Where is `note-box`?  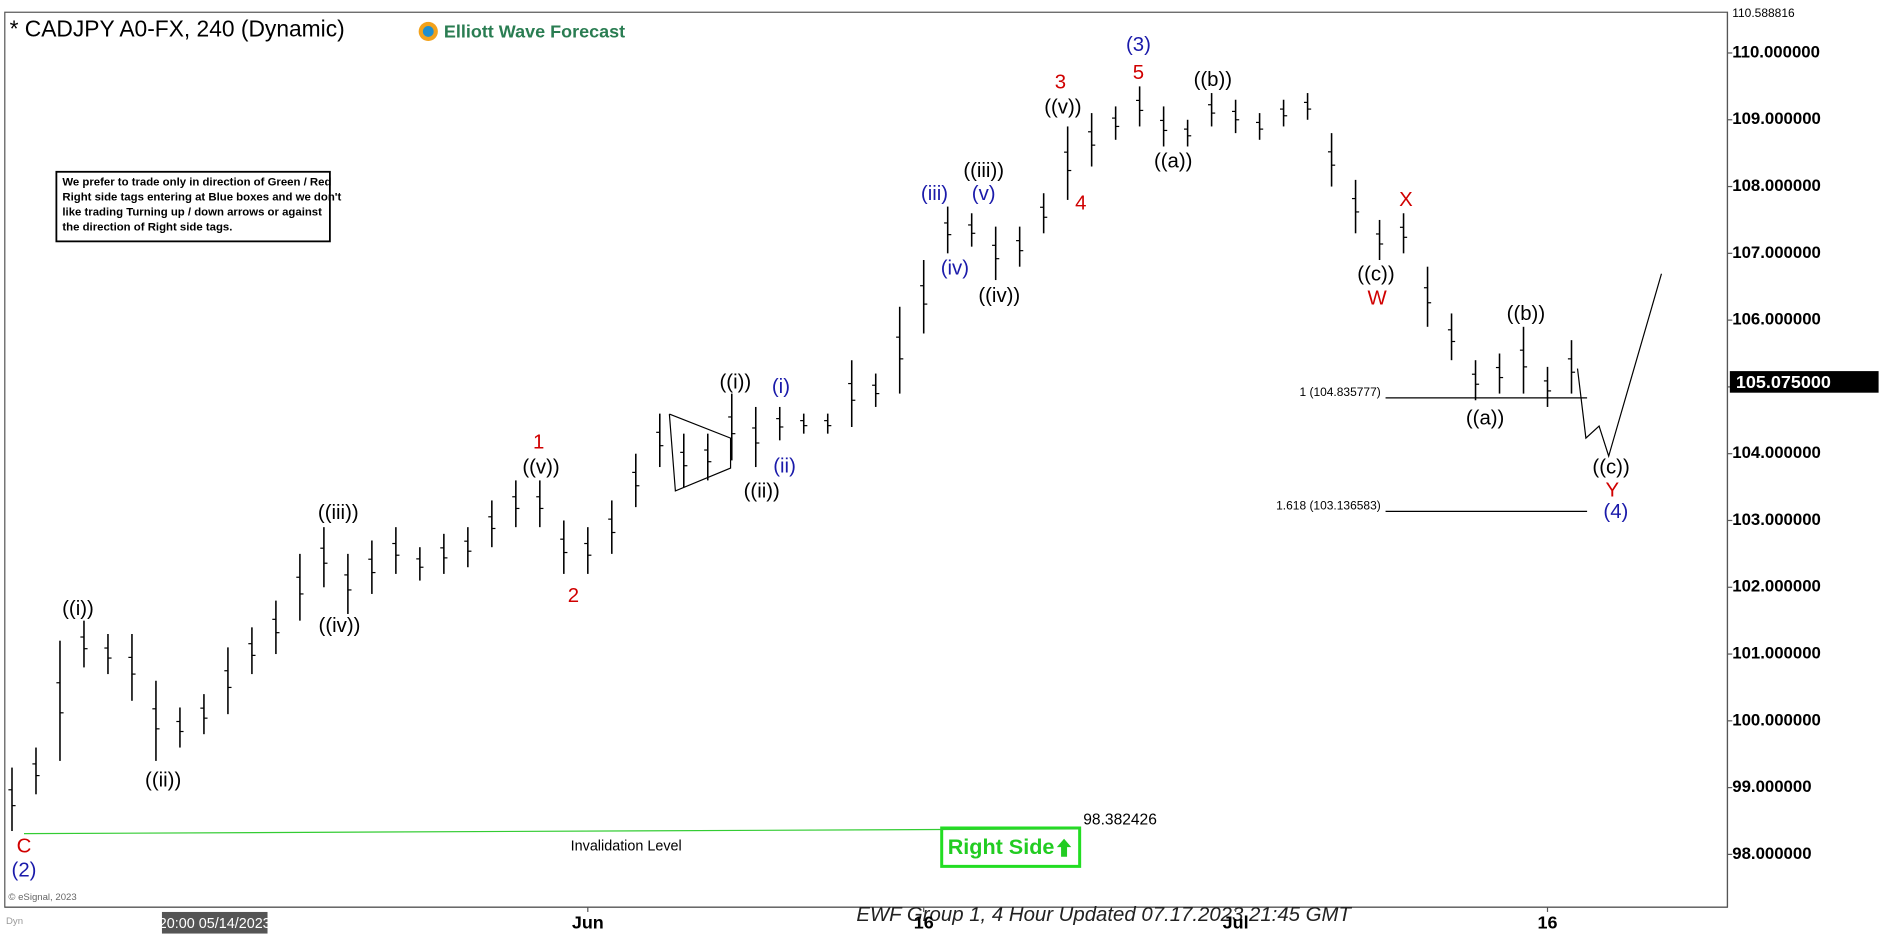
note-box is located at coordinates (193, 206).